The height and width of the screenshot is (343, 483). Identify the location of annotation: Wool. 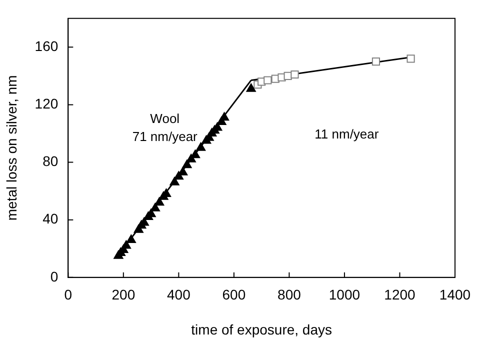
(165, 118).